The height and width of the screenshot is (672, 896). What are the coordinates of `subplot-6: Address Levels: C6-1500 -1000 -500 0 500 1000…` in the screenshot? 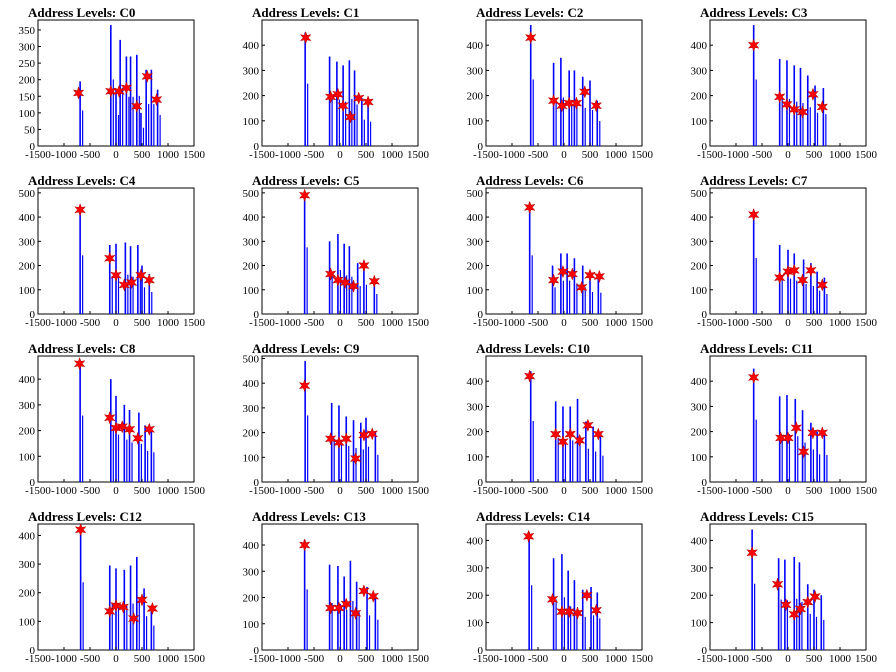 It's located at (560, 251).